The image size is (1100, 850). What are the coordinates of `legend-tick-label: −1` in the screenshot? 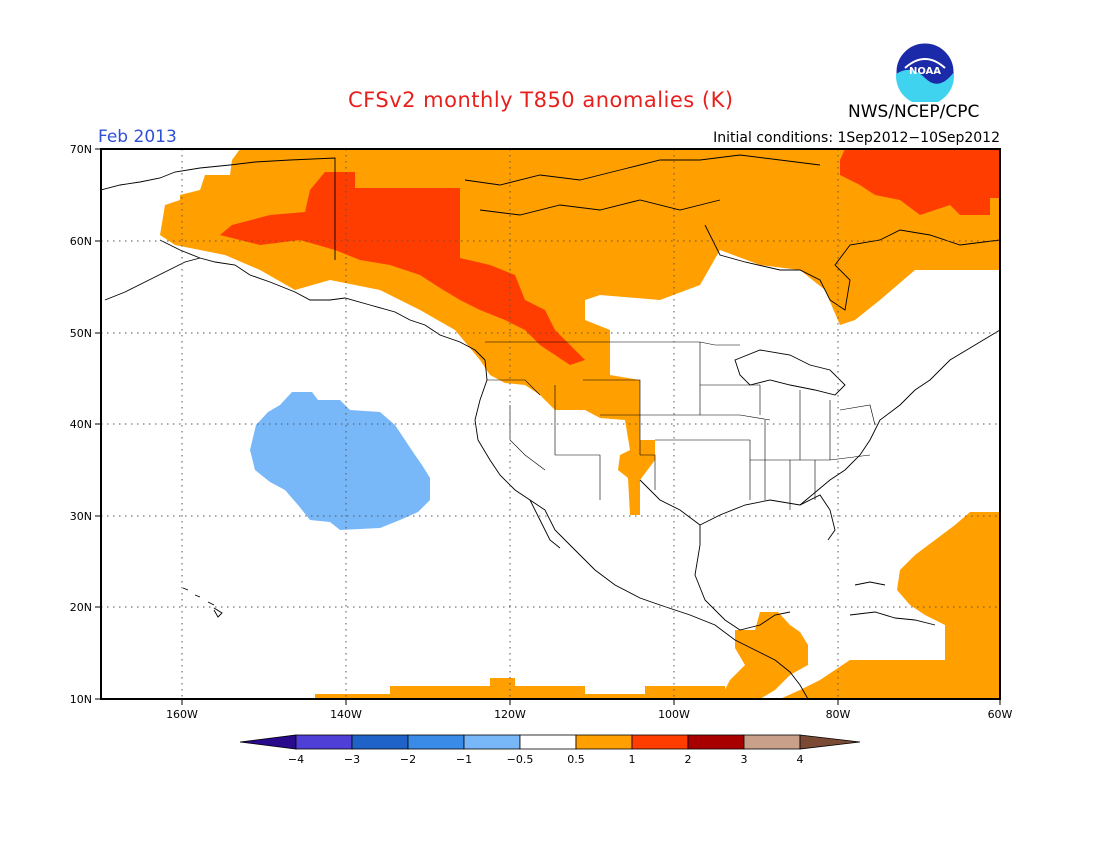 It's located at (464, 759).